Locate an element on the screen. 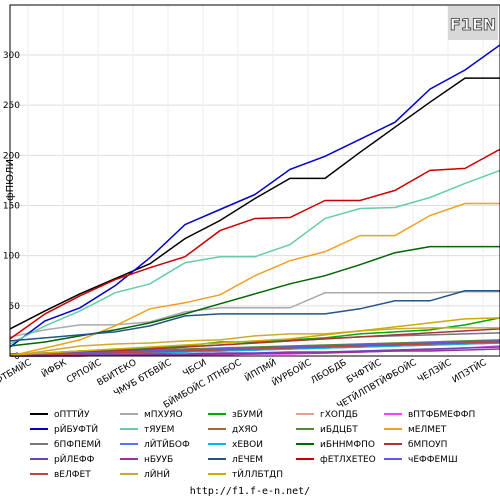  legend-label: оПТТЙУ is located at coordinates (72, 414).